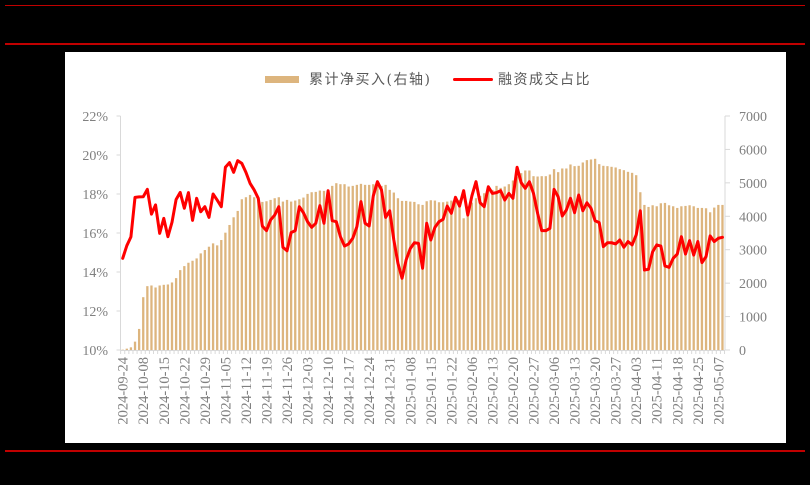 Image resolution: width=810 pixels, height=485 pixels. I want to click on right-axis-label: 7000, so click(753, 117).